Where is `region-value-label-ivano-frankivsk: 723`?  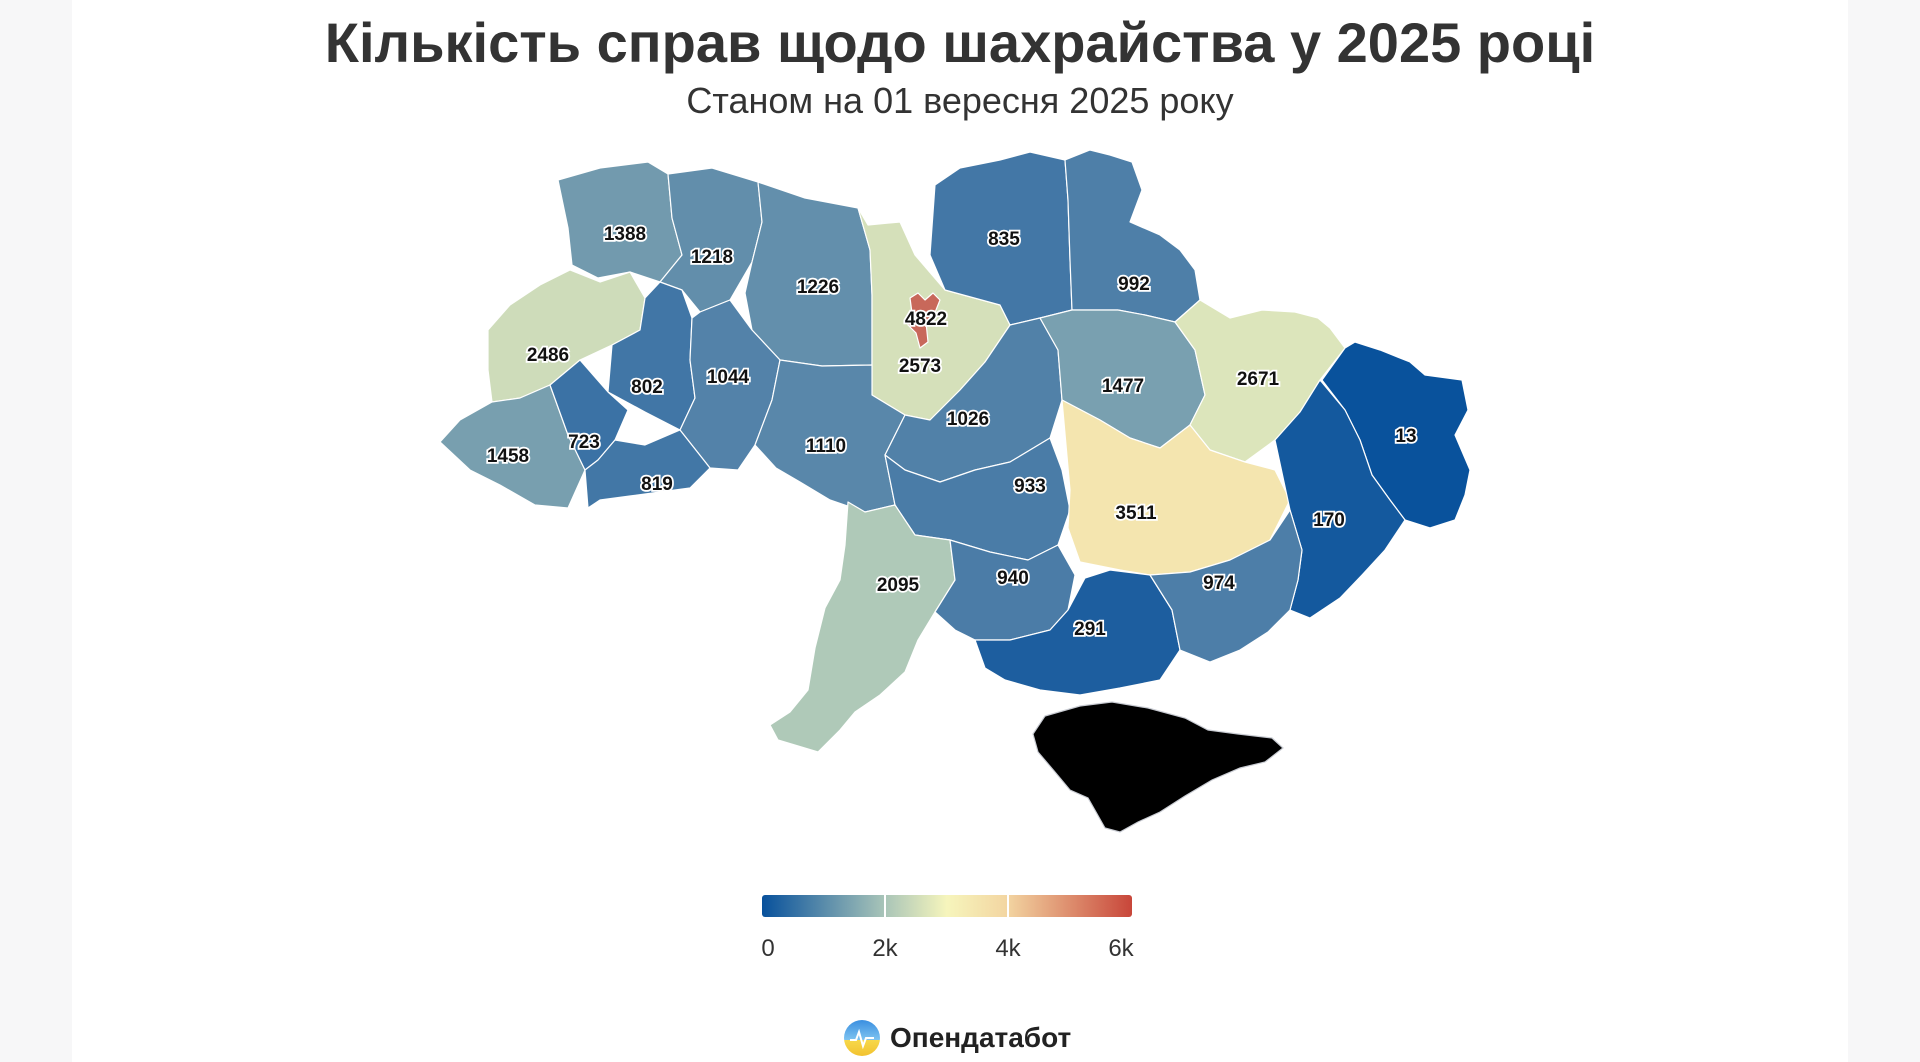 region-value-label-ivano-frankivsk: 723 is located at coordinates (584, 442).